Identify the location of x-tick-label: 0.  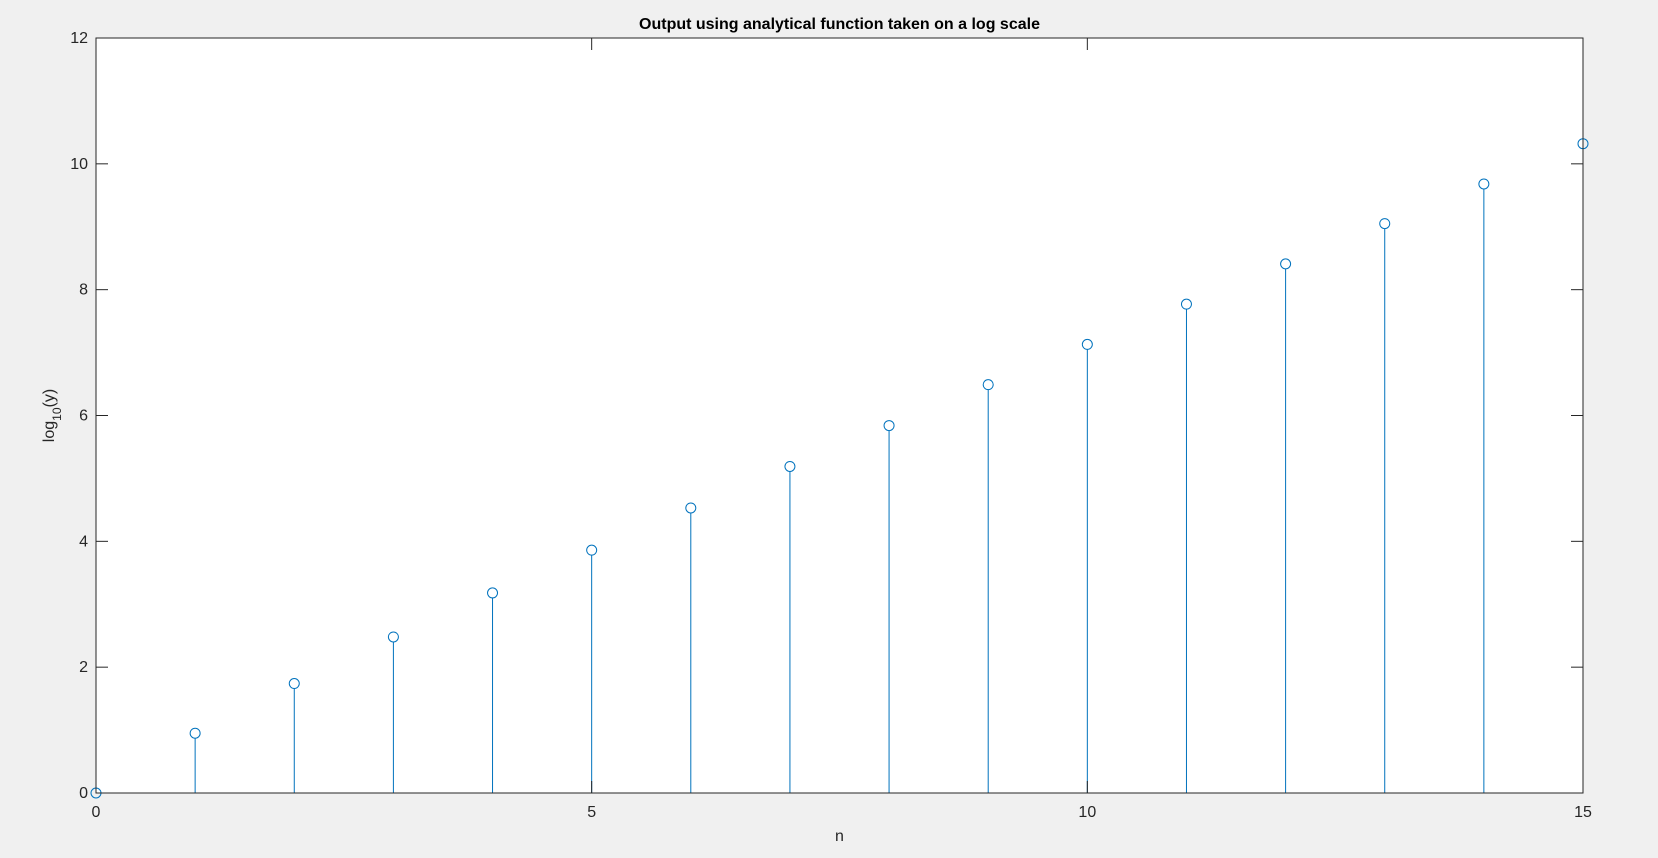
(96, 812).